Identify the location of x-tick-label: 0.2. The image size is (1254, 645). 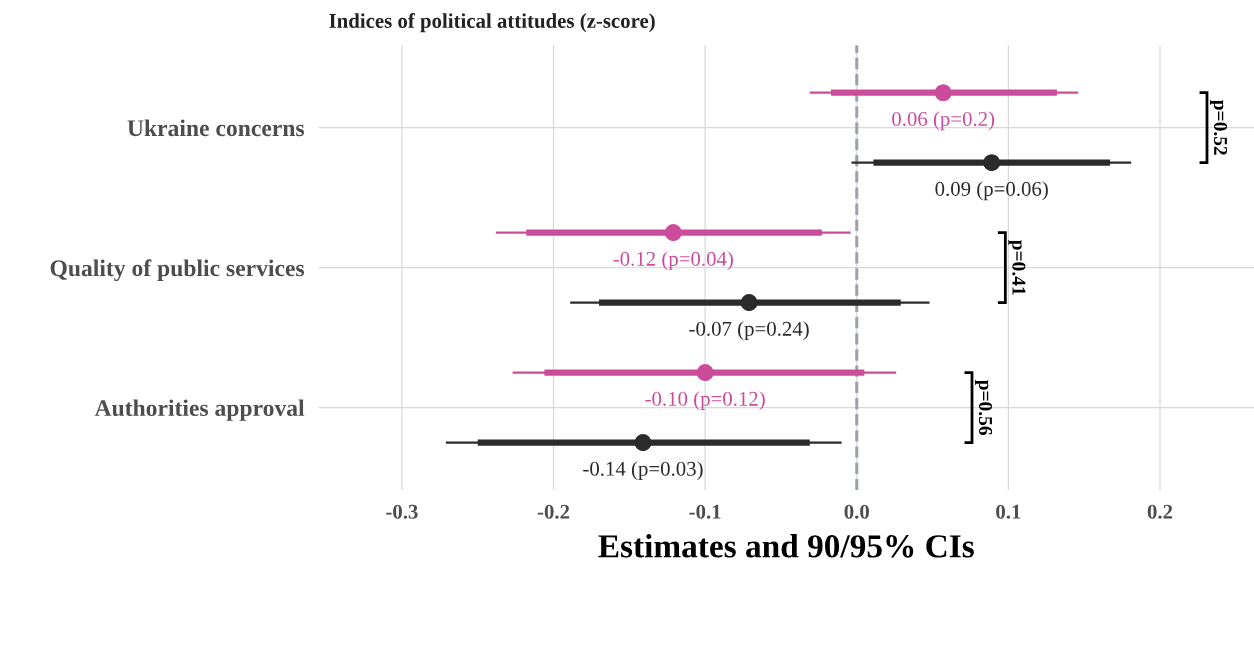
(1160, 511).